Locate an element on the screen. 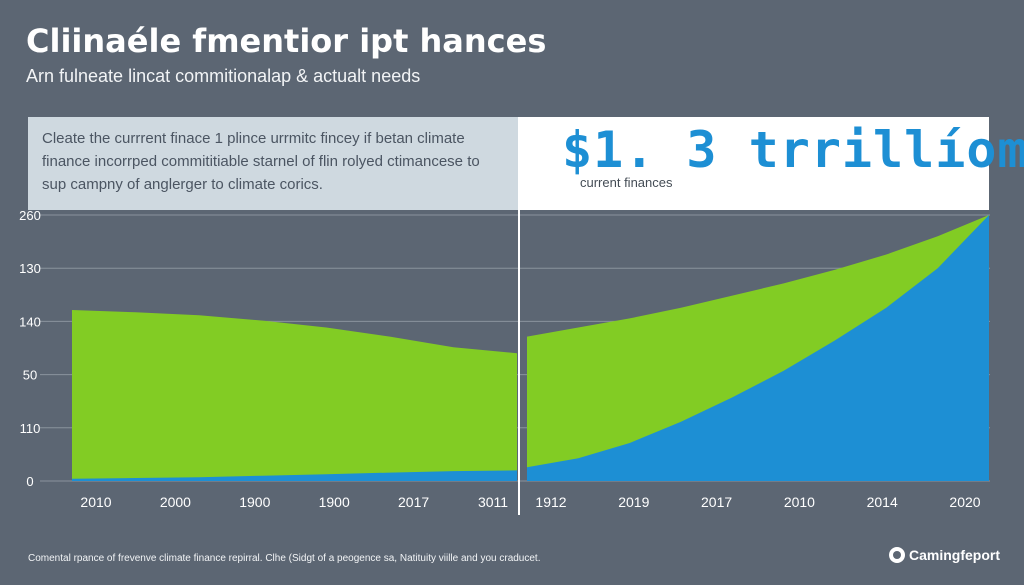  highlight-callout: $1. 3 trrillíom: current finances is located at coordinates (771, 163).